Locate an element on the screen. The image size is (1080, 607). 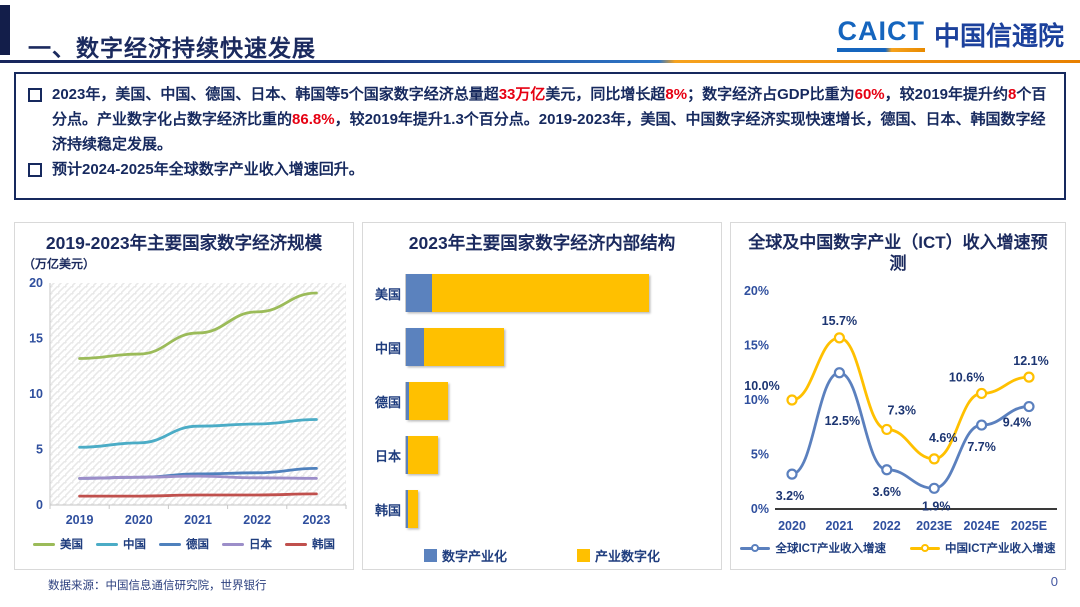
legend-label: 产业数字化 is located at coordinates (628, 557).